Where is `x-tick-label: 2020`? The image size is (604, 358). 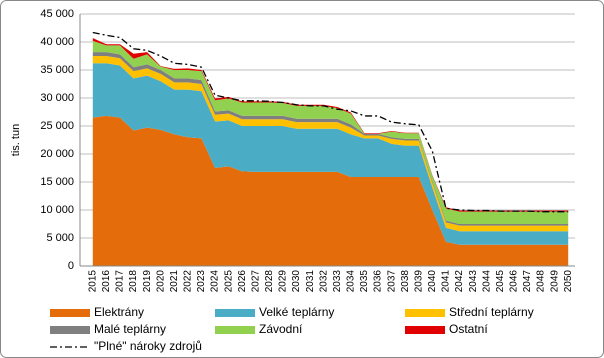
x-tick-label: 2020 is located at coordinates (160, 281).